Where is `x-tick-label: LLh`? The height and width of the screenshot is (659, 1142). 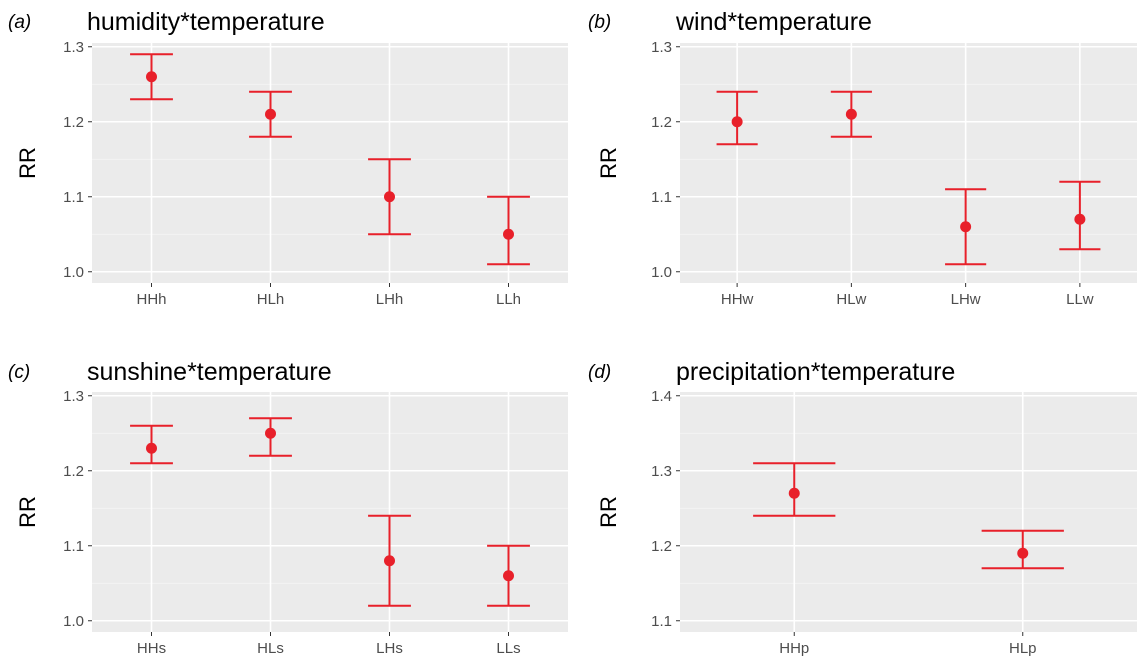
x-tick-label: LLh is located at coordinates (508, 299).